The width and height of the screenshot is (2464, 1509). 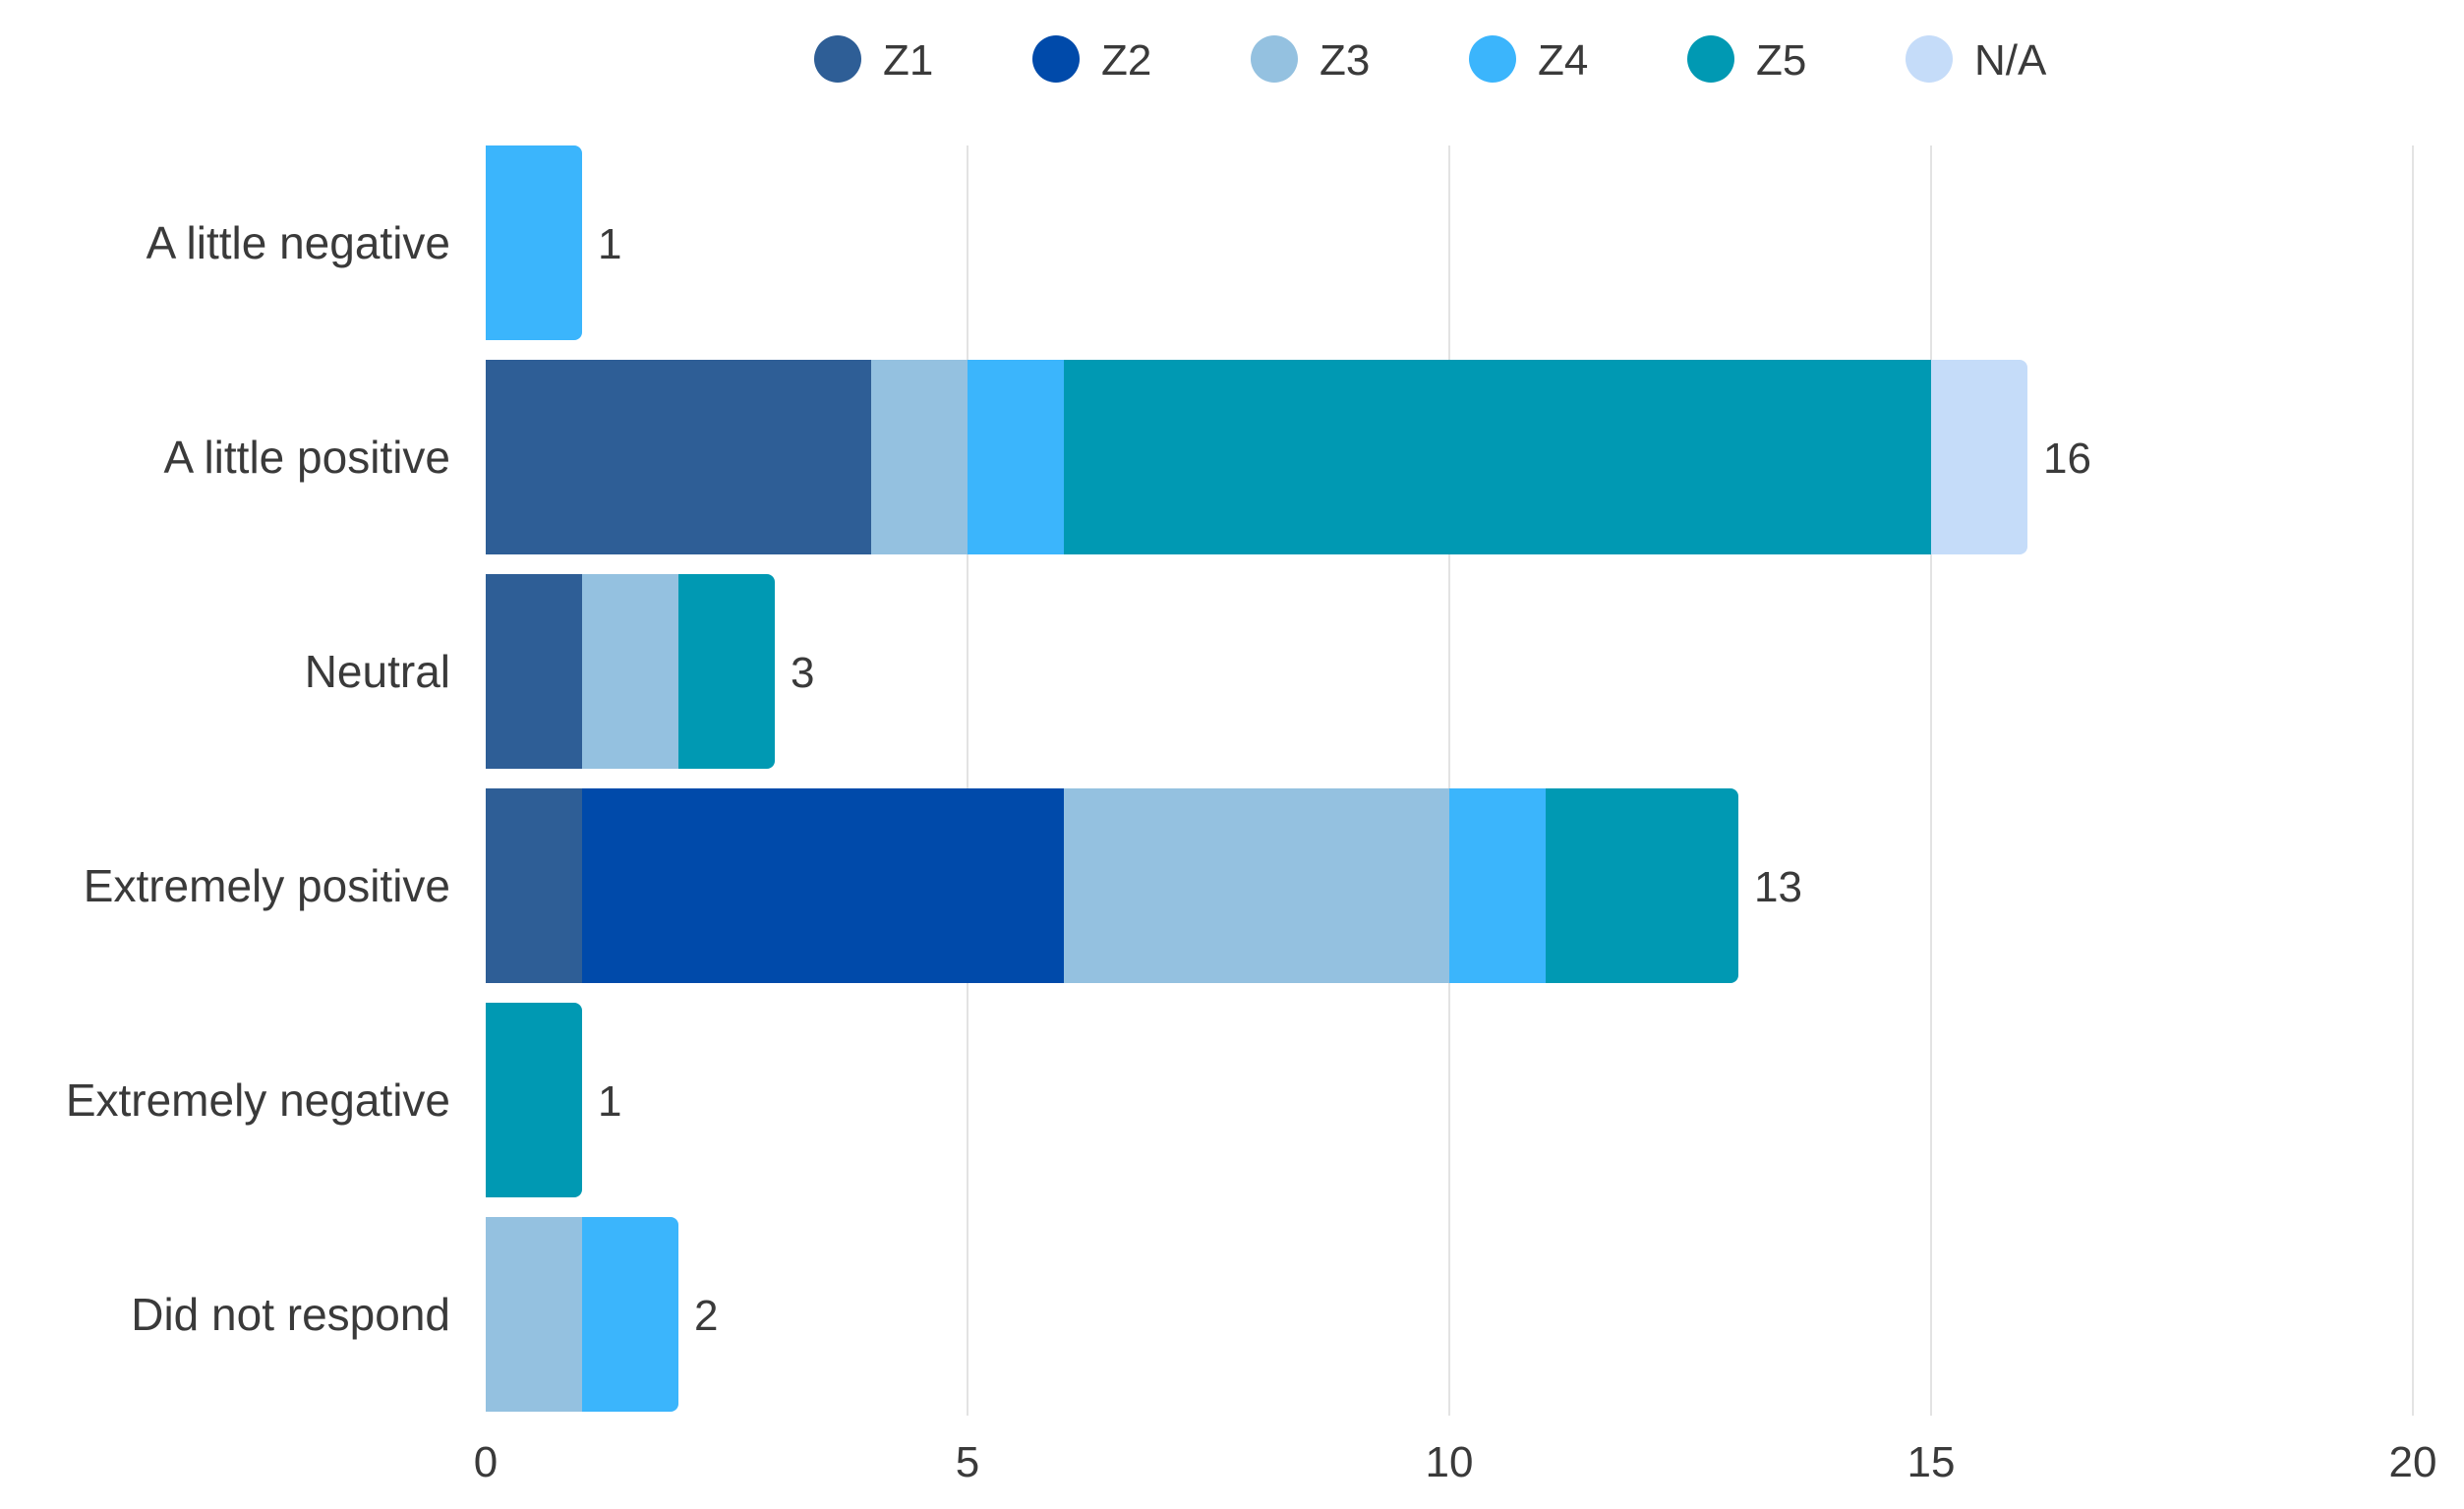 I want to click on x-tick-label-5: 5, so click(x=967, y=1462).